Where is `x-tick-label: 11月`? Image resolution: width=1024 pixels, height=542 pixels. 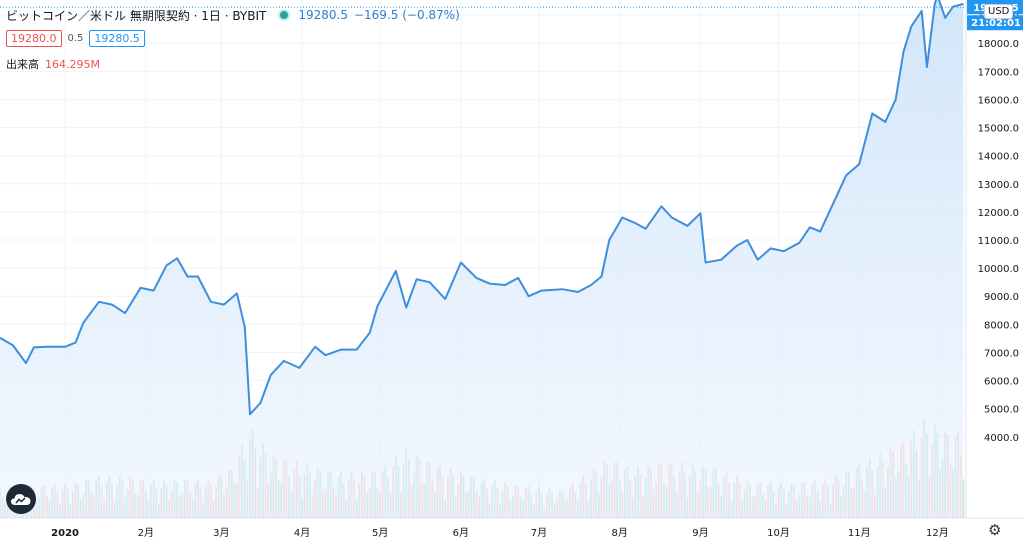 x-tick-label: 11月 is located at coordinates (859, 533).